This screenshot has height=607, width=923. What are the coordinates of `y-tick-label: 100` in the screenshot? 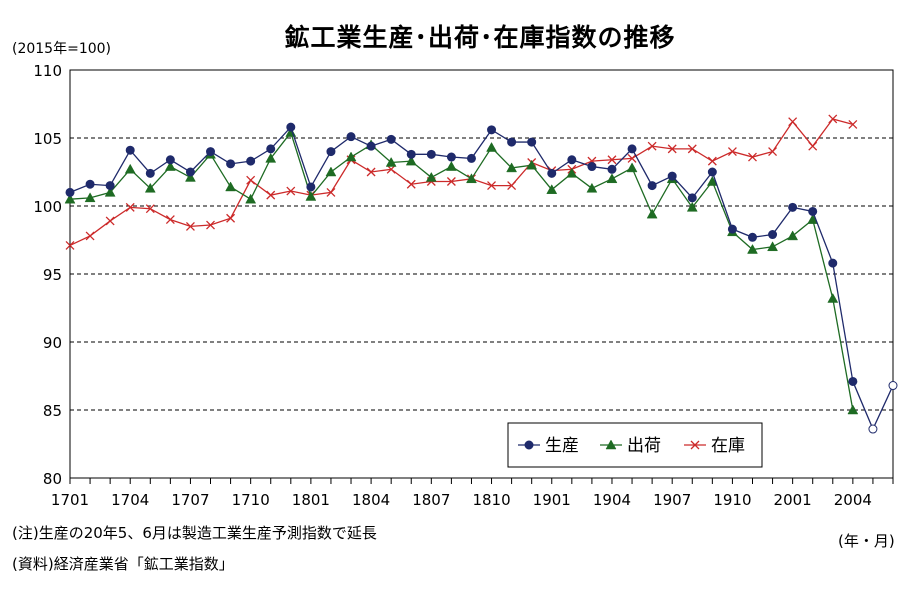 It's located at (47, 207).